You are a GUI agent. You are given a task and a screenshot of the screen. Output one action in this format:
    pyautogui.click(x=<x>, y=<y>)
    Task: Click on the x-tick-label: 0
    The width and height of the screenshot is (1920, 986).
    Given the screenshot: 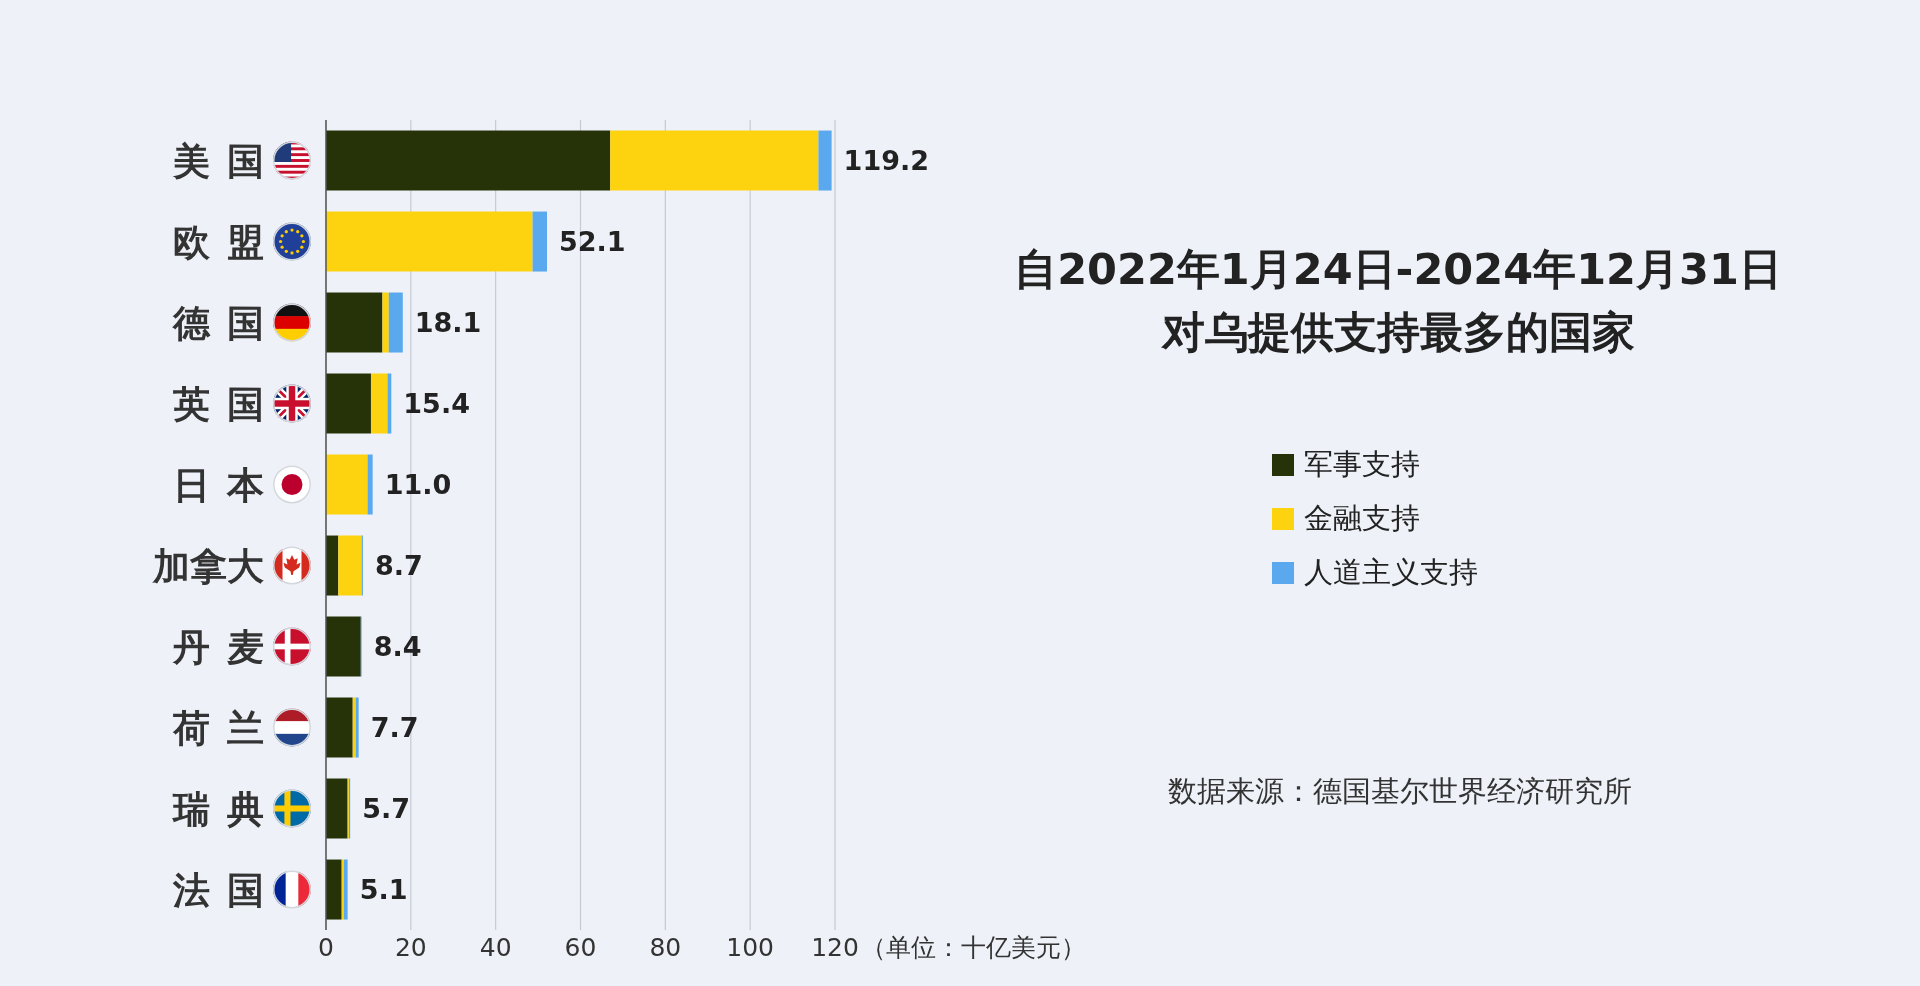 What is the action you would take?
    pyautogui.click(x=326, y=947)
    